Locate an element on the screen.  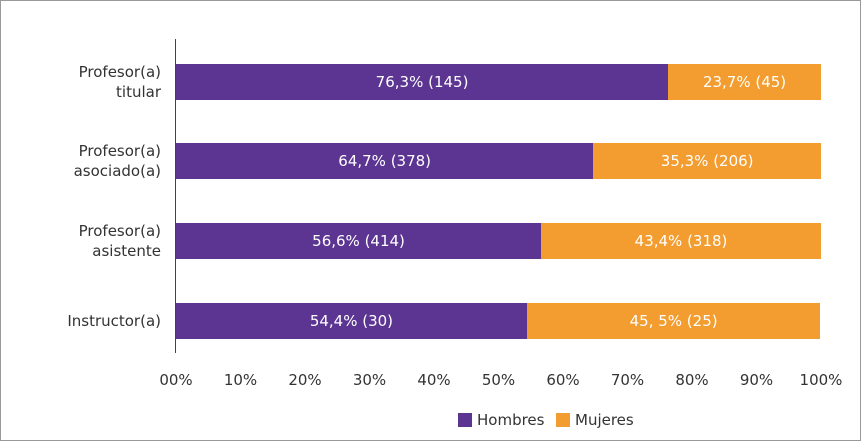
x-tick-label: 20% is located at coordinates (305, 380).